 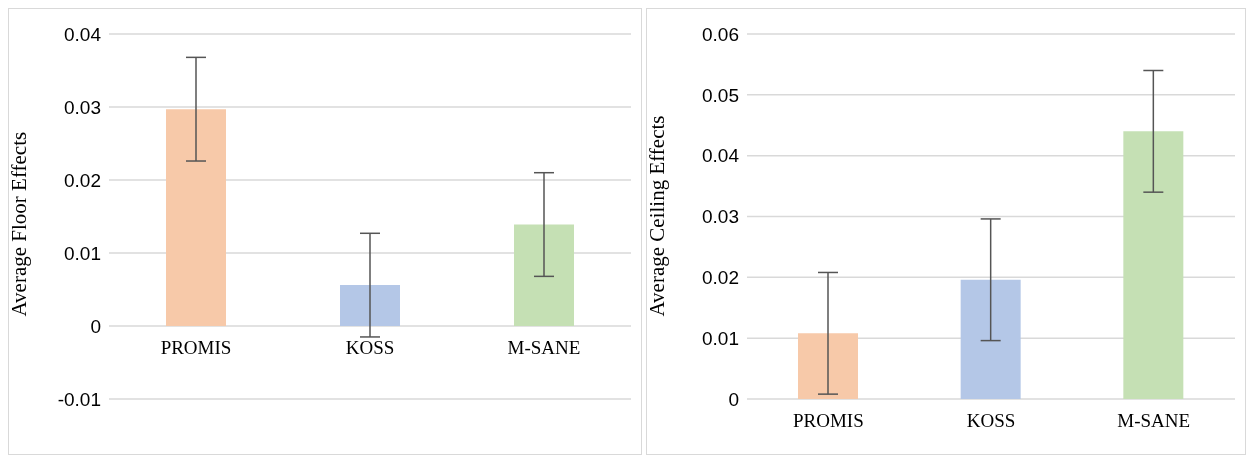 I want to click on y-axis-title: Average Floor Effects, so click(x=19, y=224).